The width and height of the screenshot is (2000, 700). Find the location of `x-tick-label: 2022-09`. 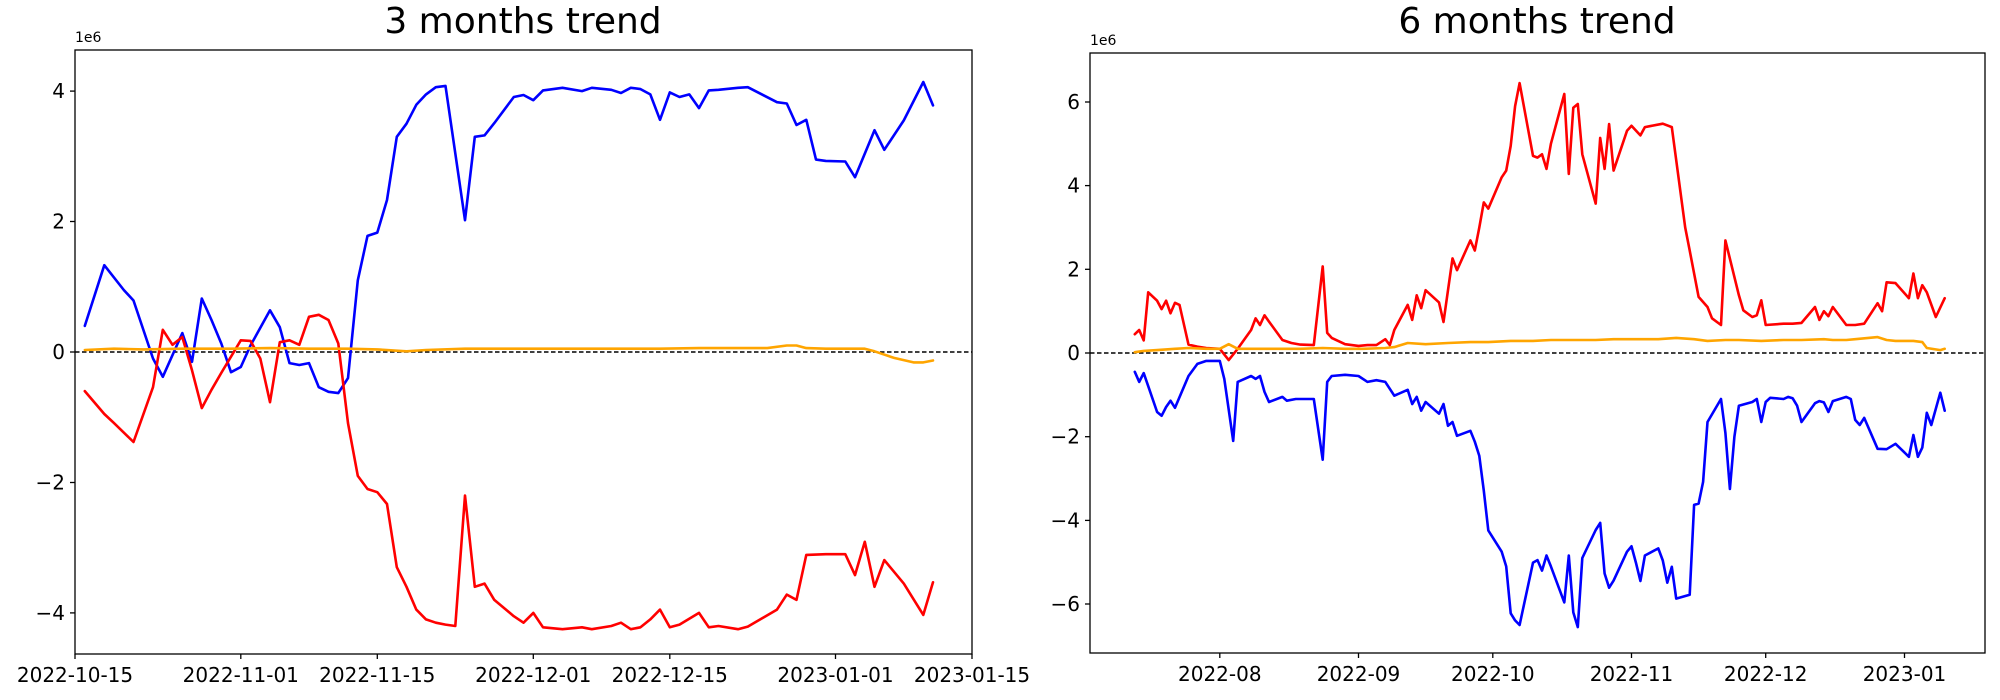

x-tick-label: 2022-09 is located at coordinates (1359, 674).